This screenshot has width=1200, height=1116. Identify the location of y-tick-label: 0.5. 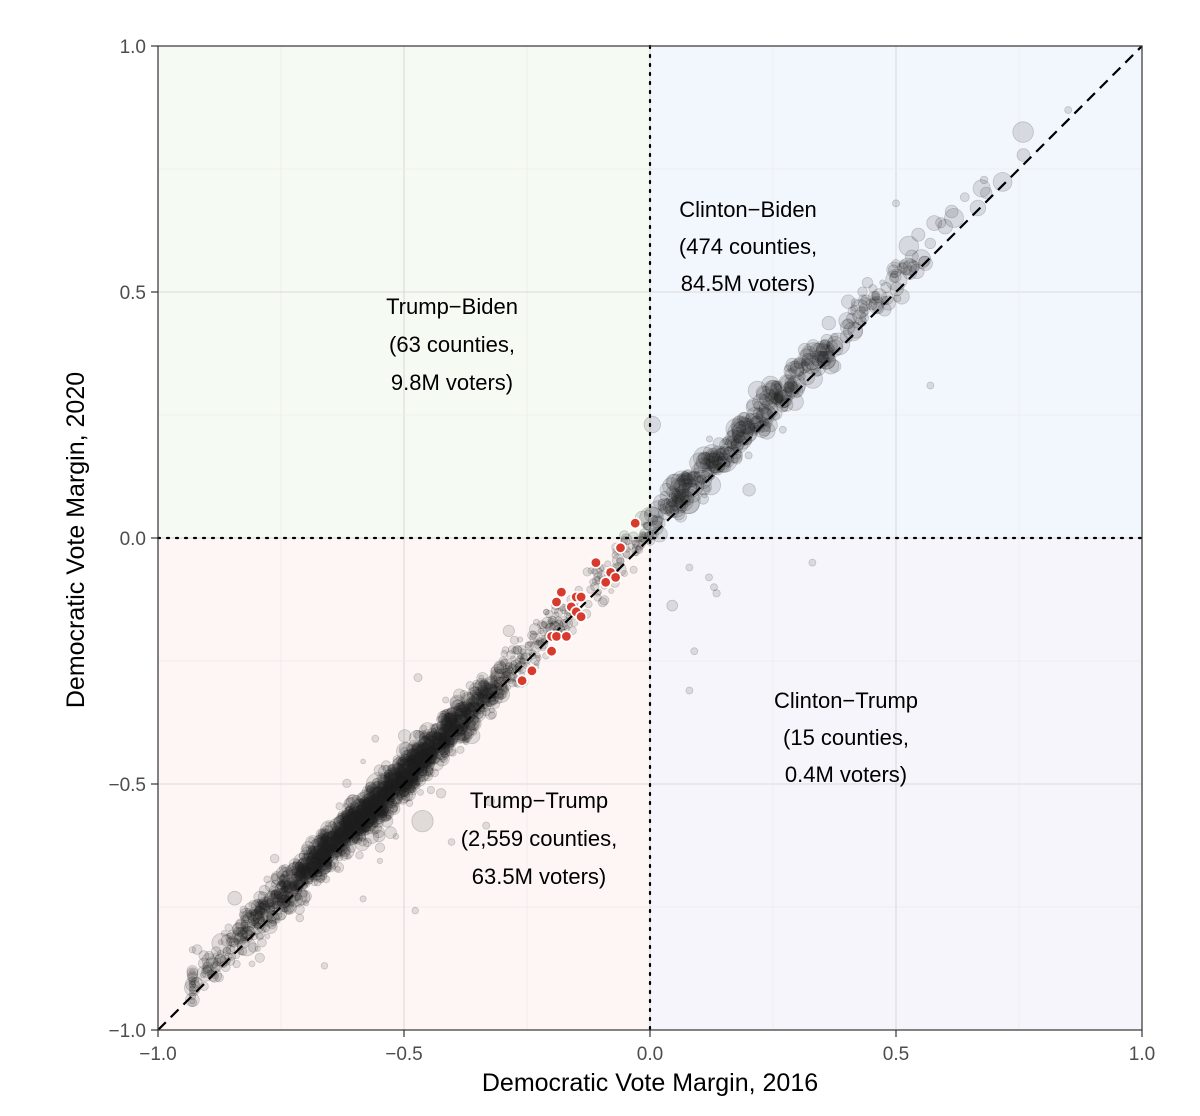
(133, 293).